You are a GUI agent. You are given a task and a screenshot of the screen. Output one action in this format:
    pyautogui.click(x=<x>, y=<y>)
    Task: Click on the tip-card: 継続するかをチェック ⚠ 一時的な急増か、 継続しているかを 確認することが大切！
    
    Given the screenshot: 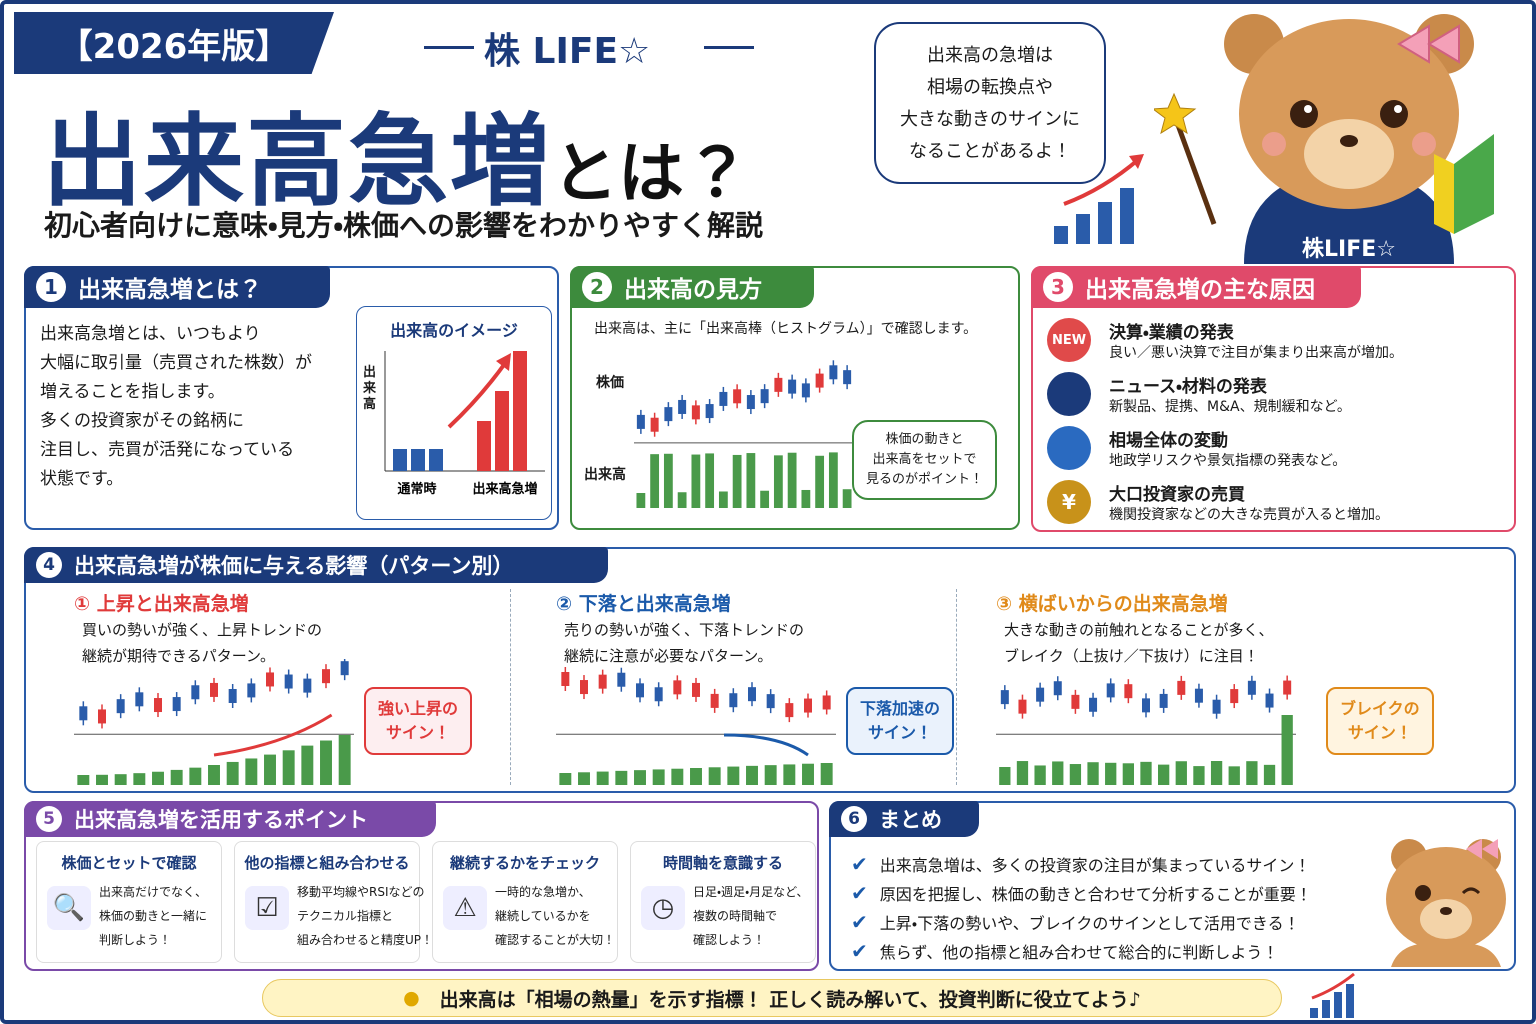 What is the action you would take?
    pyautogui.click(x=525, y=902)
    